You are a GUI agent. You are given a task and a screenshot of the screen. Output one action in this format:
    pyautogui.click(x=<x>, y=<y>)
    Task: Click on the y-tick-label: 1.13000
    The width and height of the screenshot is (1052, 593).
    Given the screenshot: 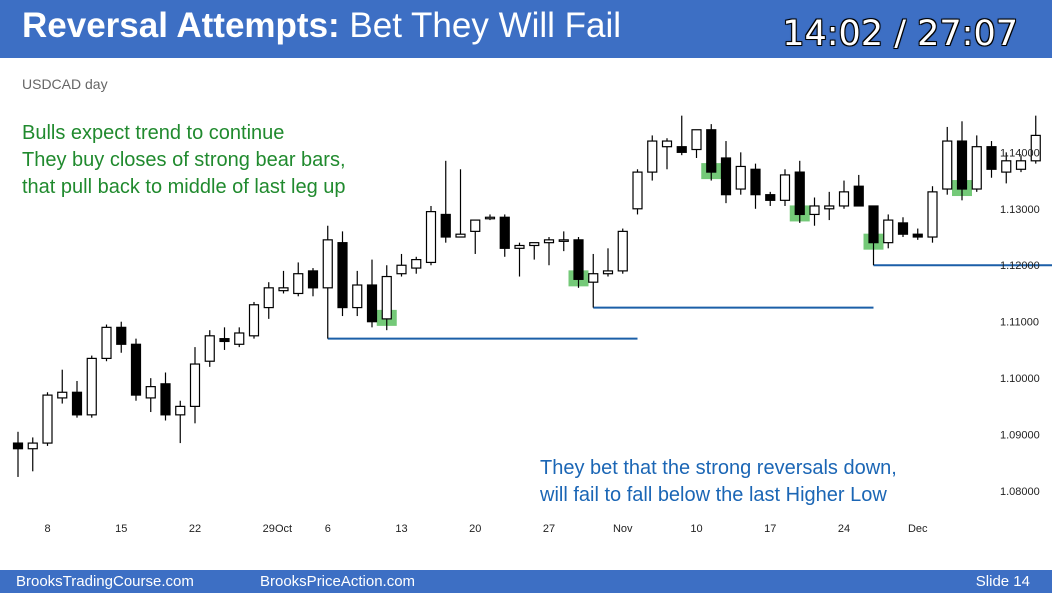 What is the action you would take?
    pyautogui.click(x=1020, y=210)
    